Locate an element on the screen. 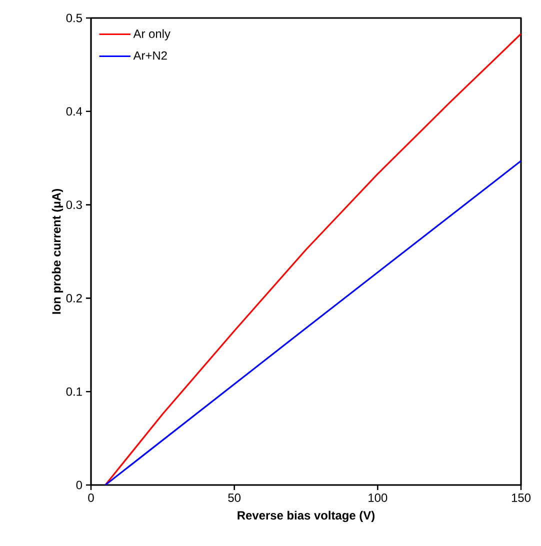 This screenshot has width=541, height=546. x-tick-label: 150 is located at coordinates (521, 498).